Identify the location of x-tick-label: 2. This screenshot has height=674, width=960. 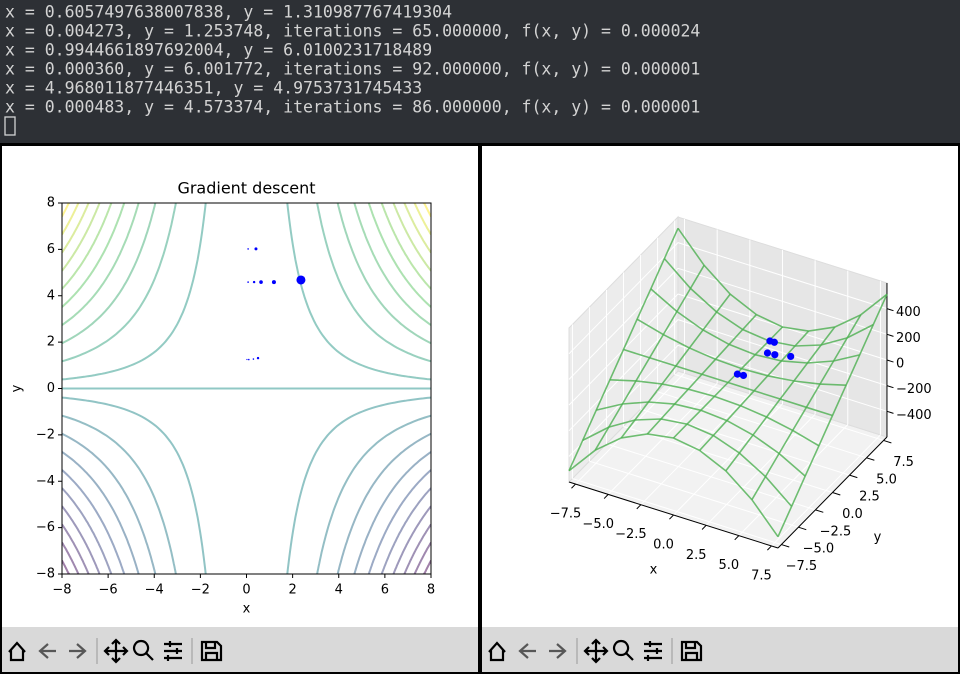
(292, 590).